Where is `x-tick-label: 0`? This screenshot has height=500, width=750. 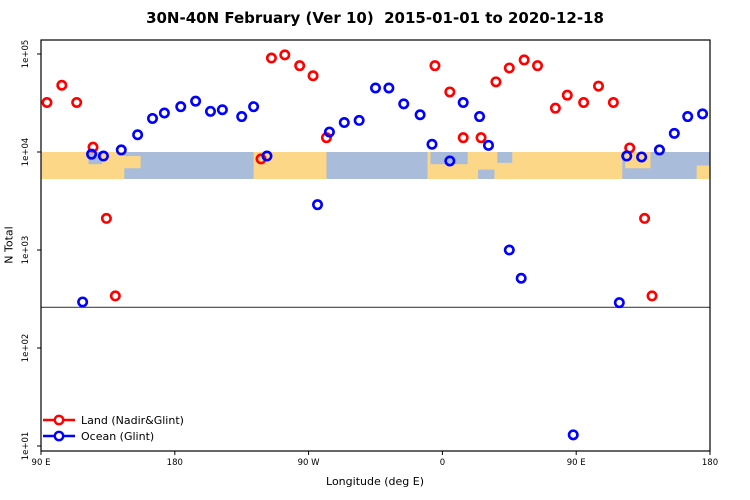
x-tick-label: 0 is located at coordinates (442, 463).